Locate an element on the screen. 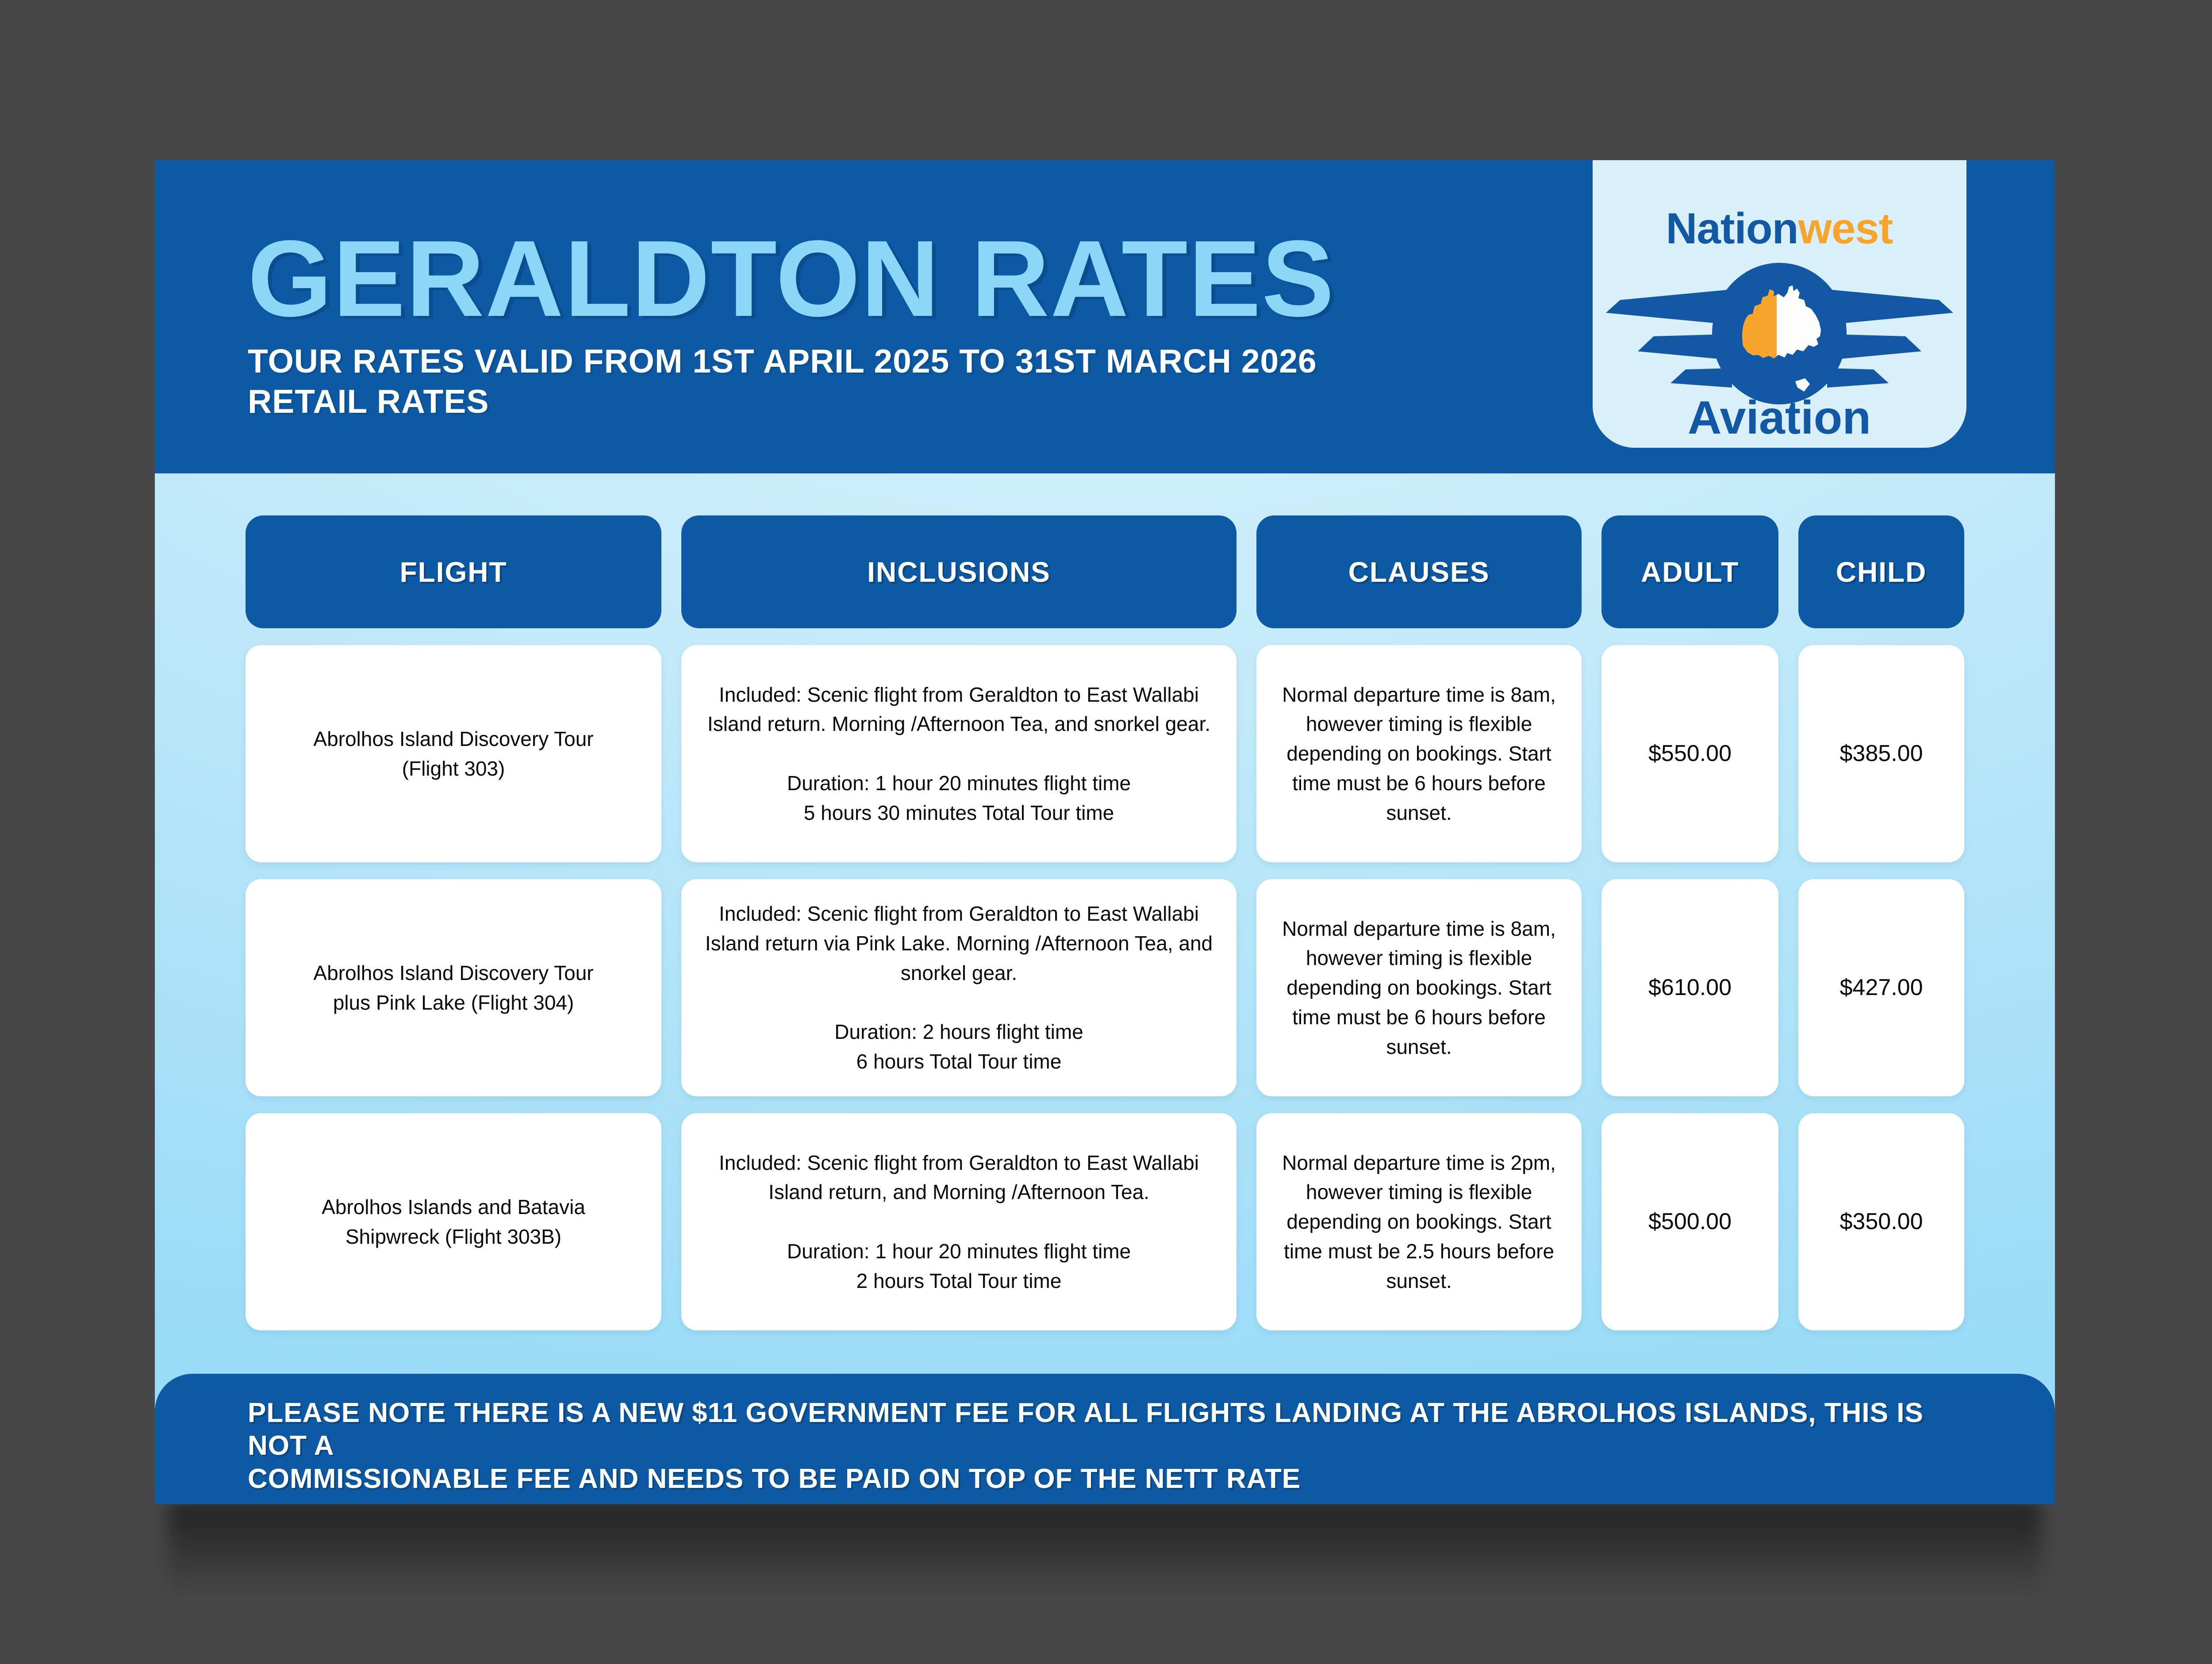 This screenshot has width=2212, height=1664. column-header-clauses: CLAUSES is located at coordinates (1419, 571).